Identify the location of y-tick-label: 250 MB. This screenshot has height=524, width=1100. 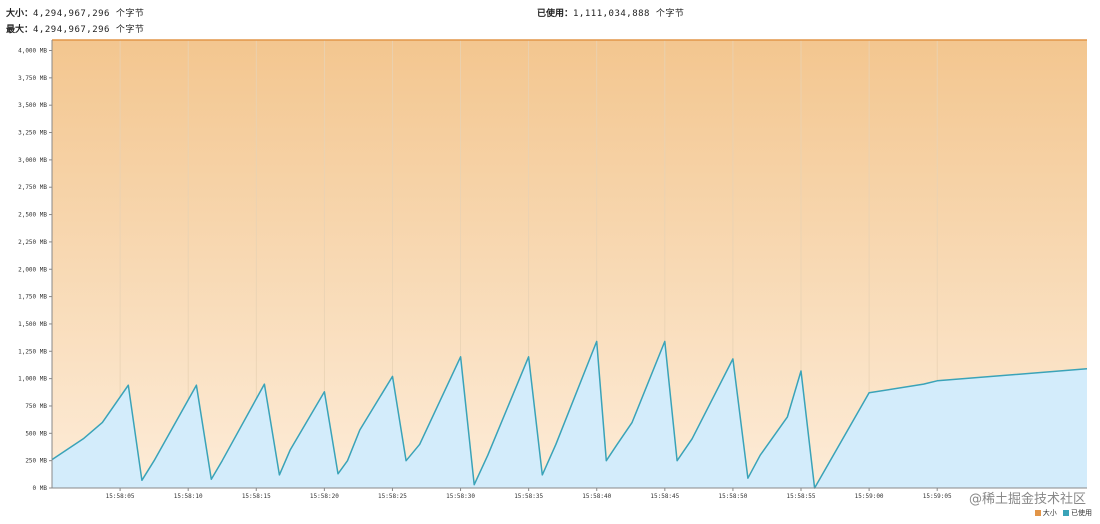
(36, 461).